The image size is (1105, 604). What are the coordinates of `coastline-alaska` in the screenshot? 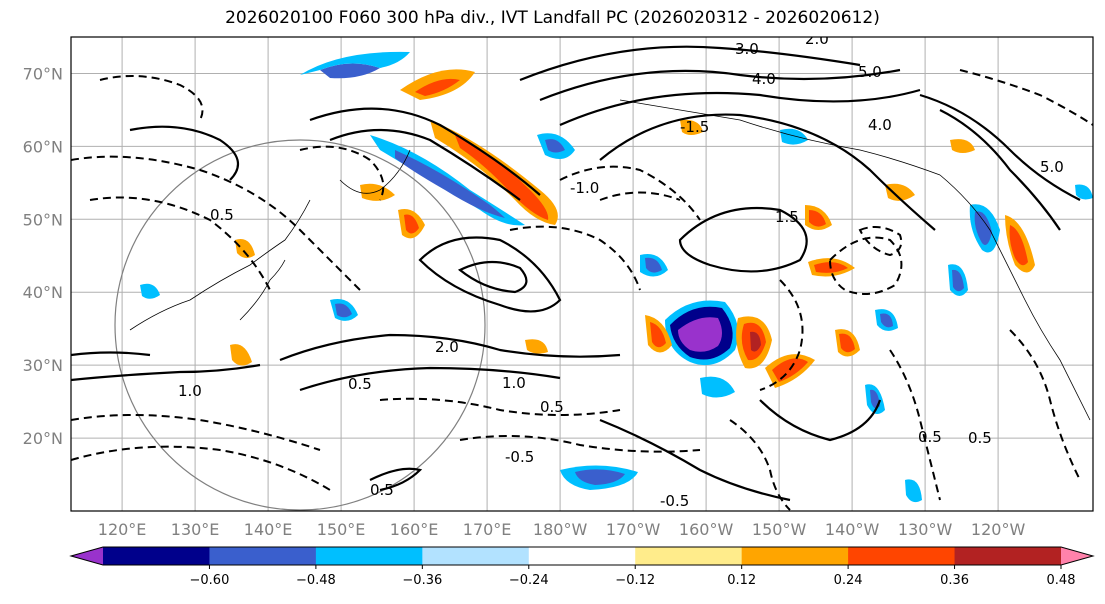 It's located at (780, 137).